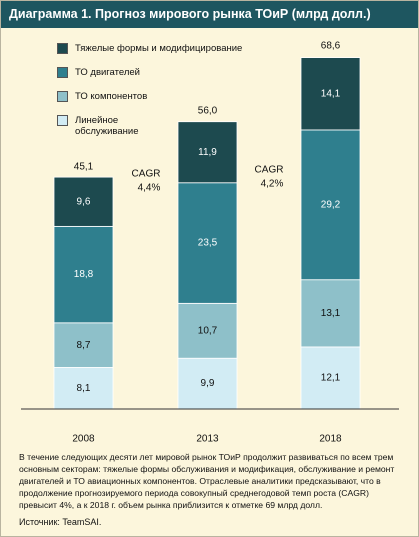  What do you see at coordinates (107, 72) in the screenshot?
I see `legend-label: ТО двигателей` at bounding box center [107, 72].